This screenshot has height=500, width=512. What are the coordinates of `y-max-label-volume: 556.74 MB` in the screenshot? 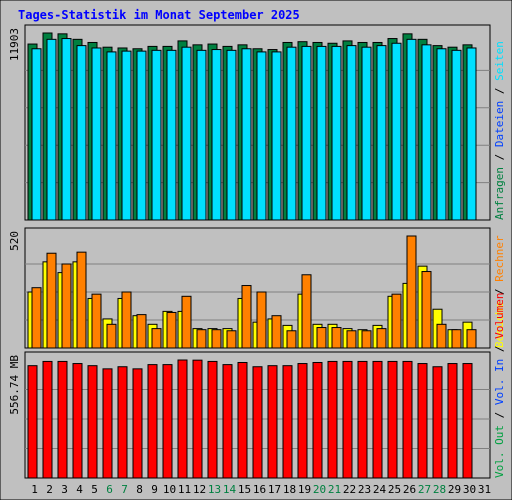 It's located at (14, 385).